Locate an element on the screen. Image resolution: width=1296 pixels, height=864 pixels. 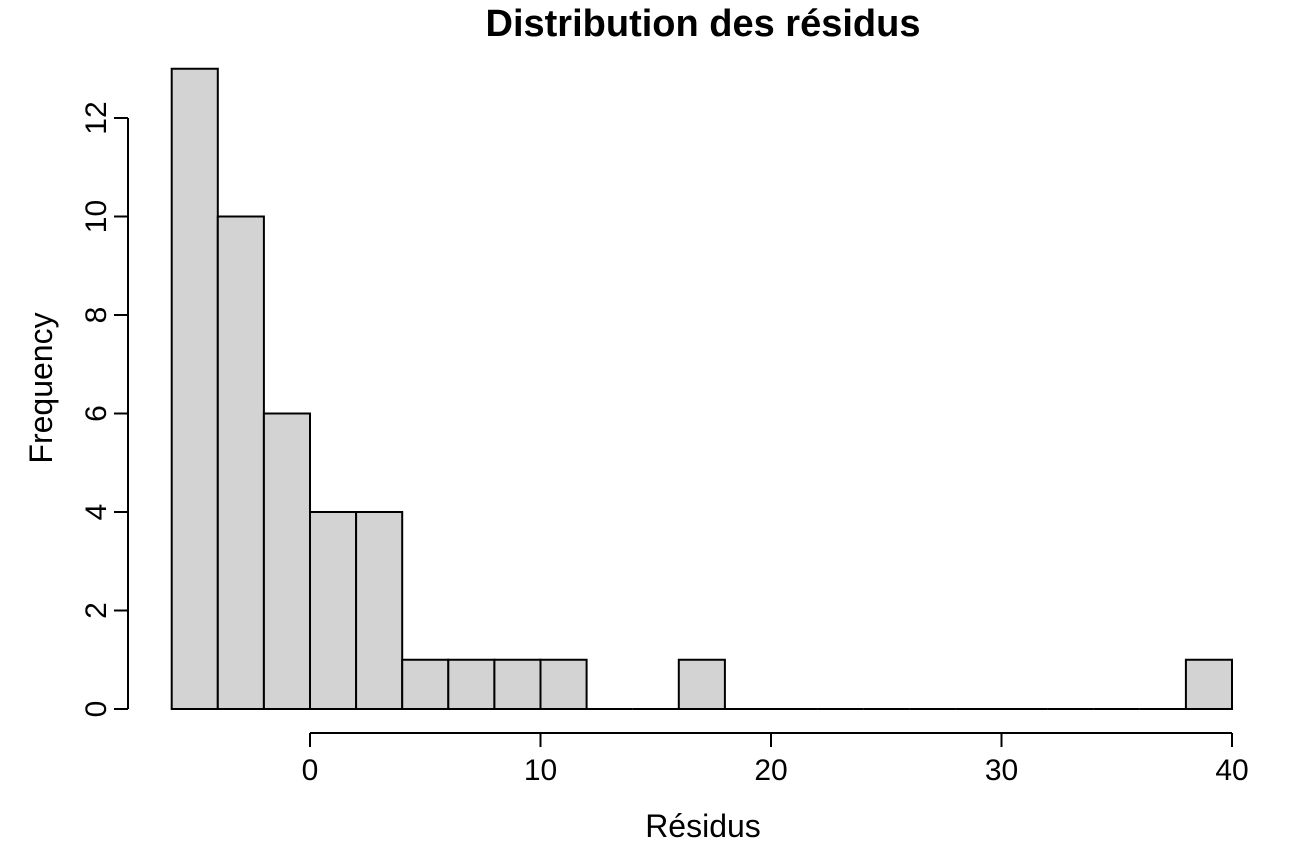
x-axis: 0 10 20 30 40 is located at coordinates (775, 759).